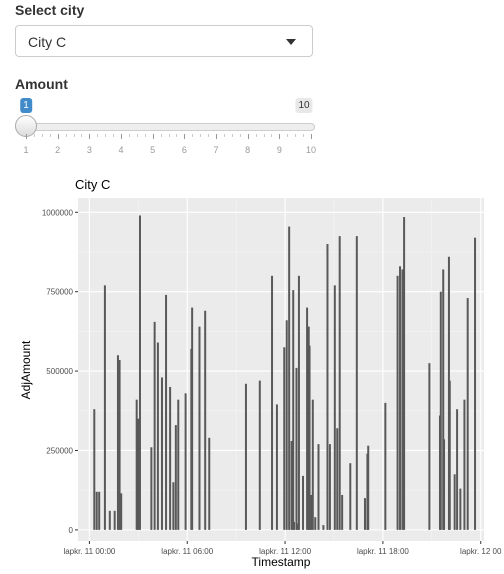 The width and height of the screenshot is (504, 574). Describe the element at coordinates (92, 184) in the screenshot. I see `chart-title: City C` at that location.